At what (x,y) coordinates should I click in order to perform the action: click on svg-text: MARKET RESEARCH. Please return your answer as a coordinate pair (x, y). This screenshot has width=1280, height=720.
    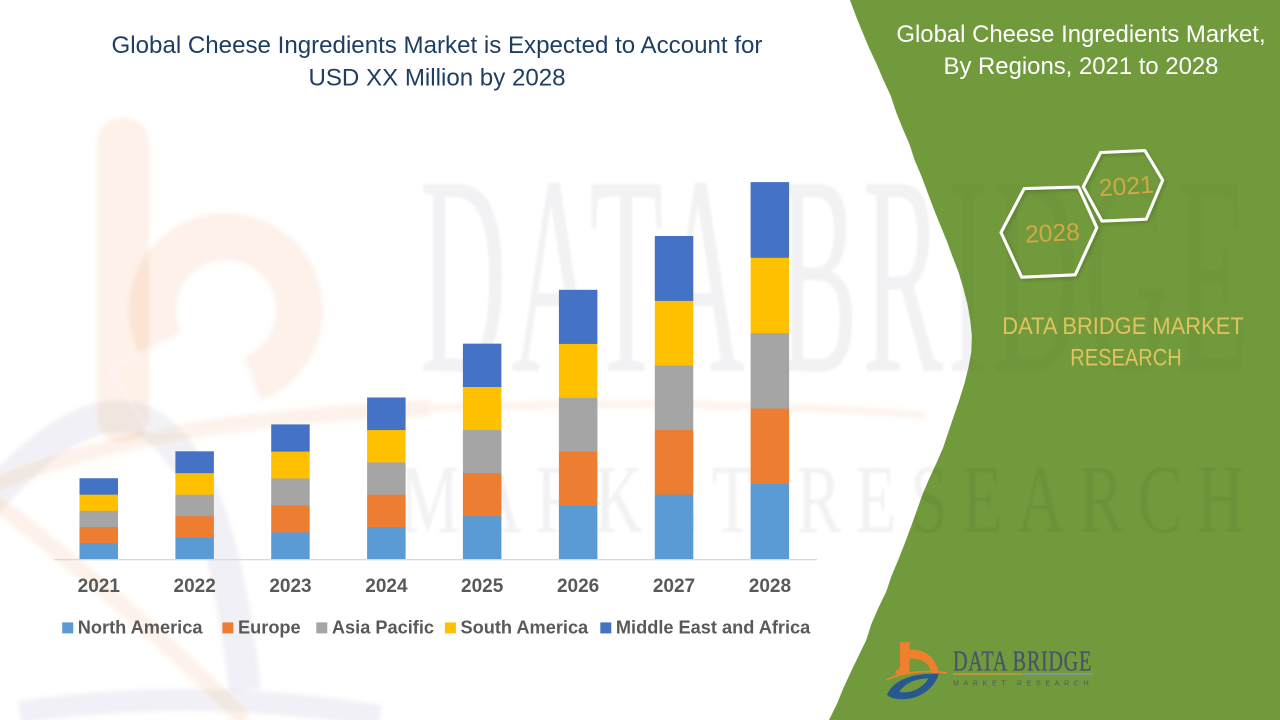
    Looking at the image, I should click on (1023, 684).